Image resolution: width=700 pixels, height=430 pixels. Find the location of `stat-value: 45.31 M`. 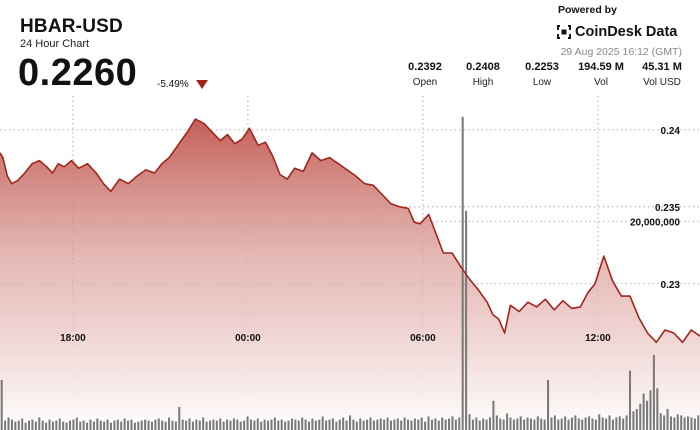

stat-value: 45.31 M is located at coordinates (662, 67).